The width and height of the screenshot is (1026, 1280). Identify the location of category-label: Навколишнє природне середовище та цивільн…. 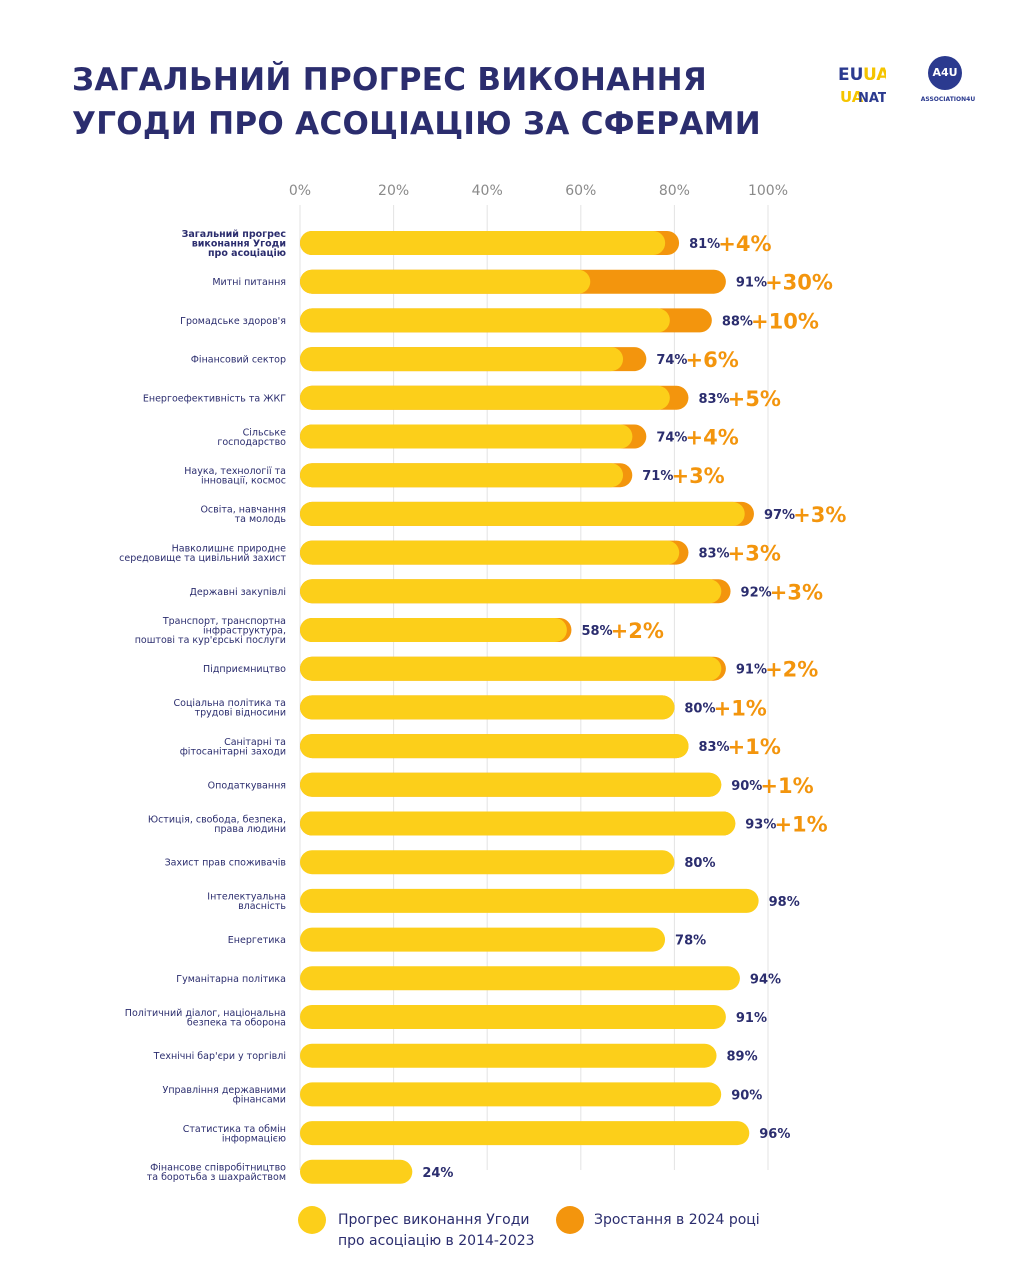
(202, 553).